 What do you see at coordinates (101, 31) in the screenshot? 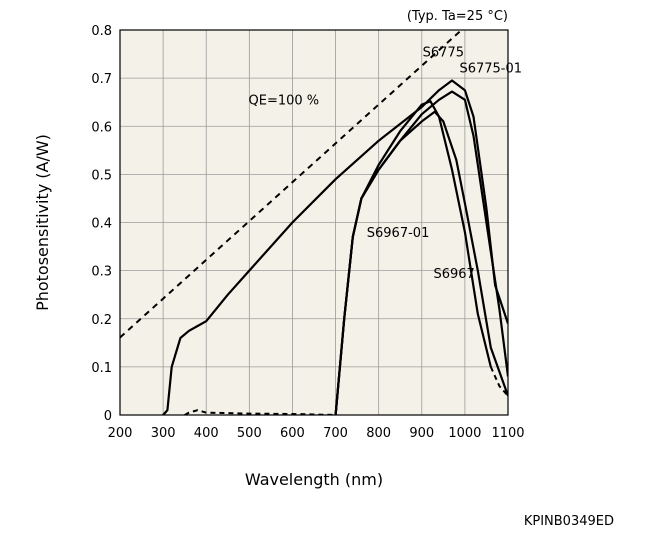
I see `y-tick-label: 0.8` at bounding box center [101, 31].